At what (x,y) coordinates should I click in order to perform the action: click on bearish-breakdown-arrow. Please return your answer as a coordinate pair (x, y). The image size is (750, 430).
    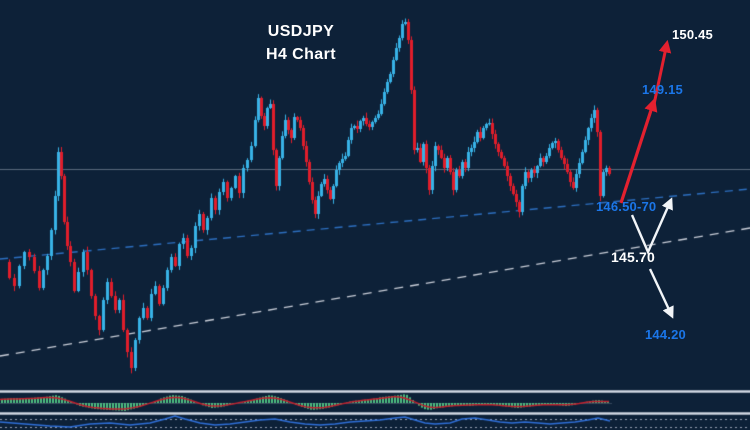
    Looking at the image, I should click on (661, 293).